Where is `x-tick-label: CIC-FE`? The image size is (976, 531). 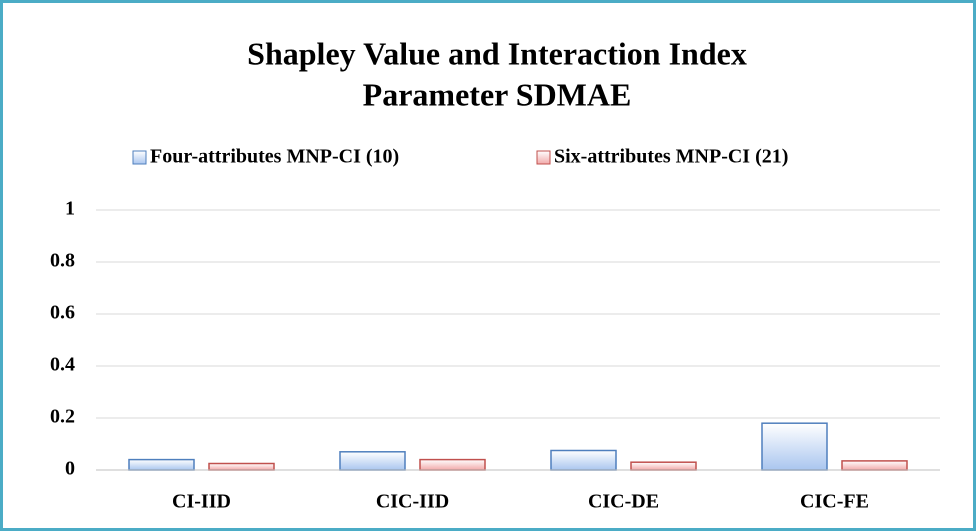
x-tick-label: CIC-FE is located at coordinates (834, 502).